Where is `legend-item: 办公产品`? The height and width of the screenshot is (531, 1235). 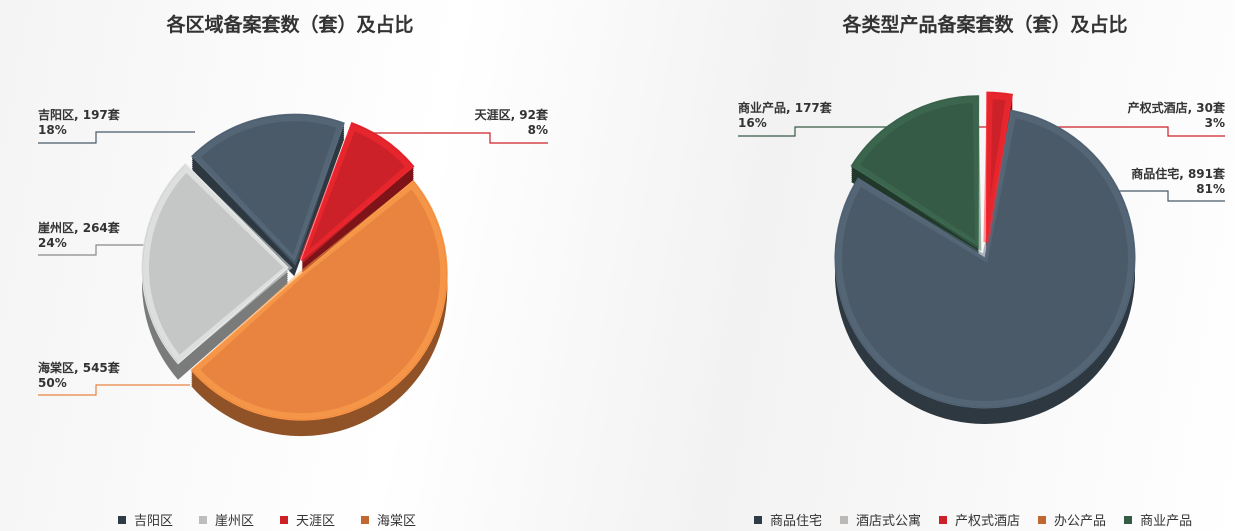 legend-item: 办公产品 is located at coordinates (1072, 519).